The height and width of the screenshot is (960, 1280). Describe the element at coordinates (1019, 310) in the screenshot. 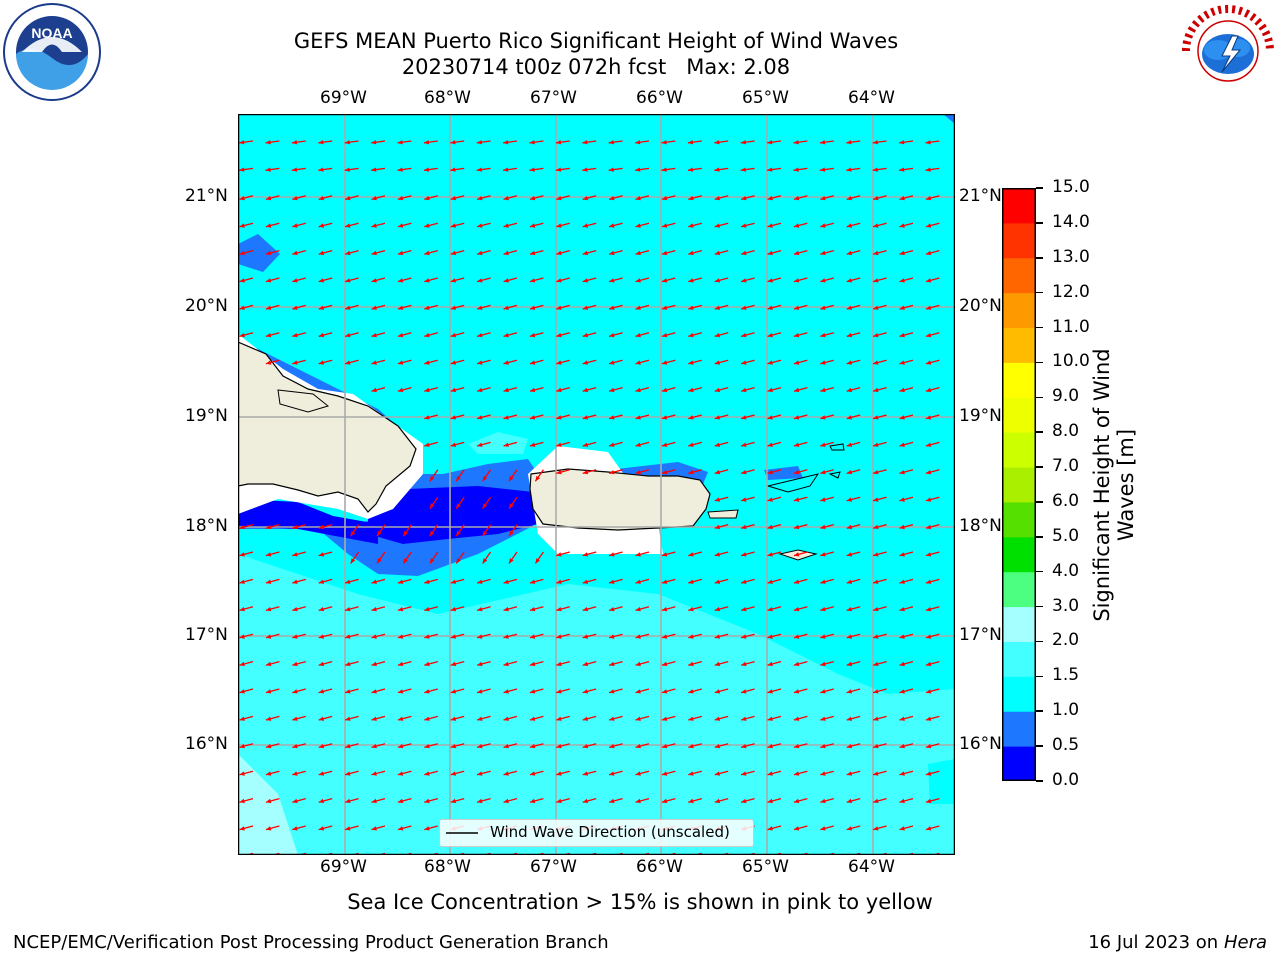

I see `colorbar-segment` at that location.